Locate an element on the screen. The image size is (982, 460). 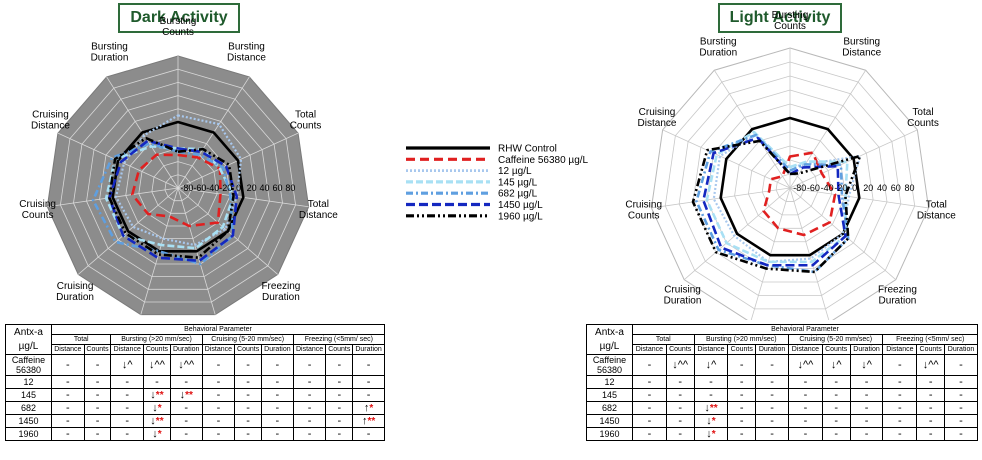
tick-label: -80 is located at coordinates (186, 188).